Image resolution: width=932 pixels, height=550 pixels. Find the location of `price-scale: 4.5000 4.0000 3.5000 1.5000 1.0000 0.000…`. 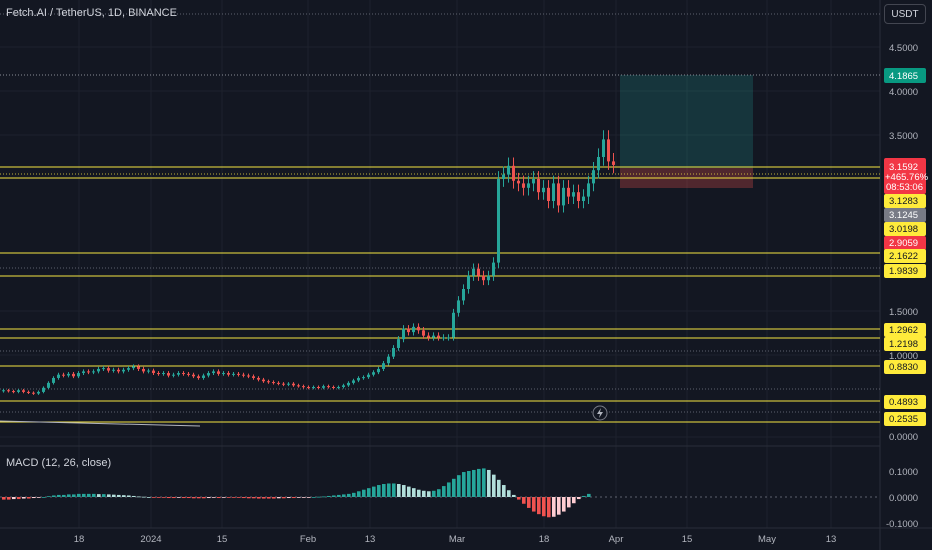

price-scale: 4.5000 4.0000 3.5000 1.5000 1.0000 0.000… is located at coordinates (903, 243).